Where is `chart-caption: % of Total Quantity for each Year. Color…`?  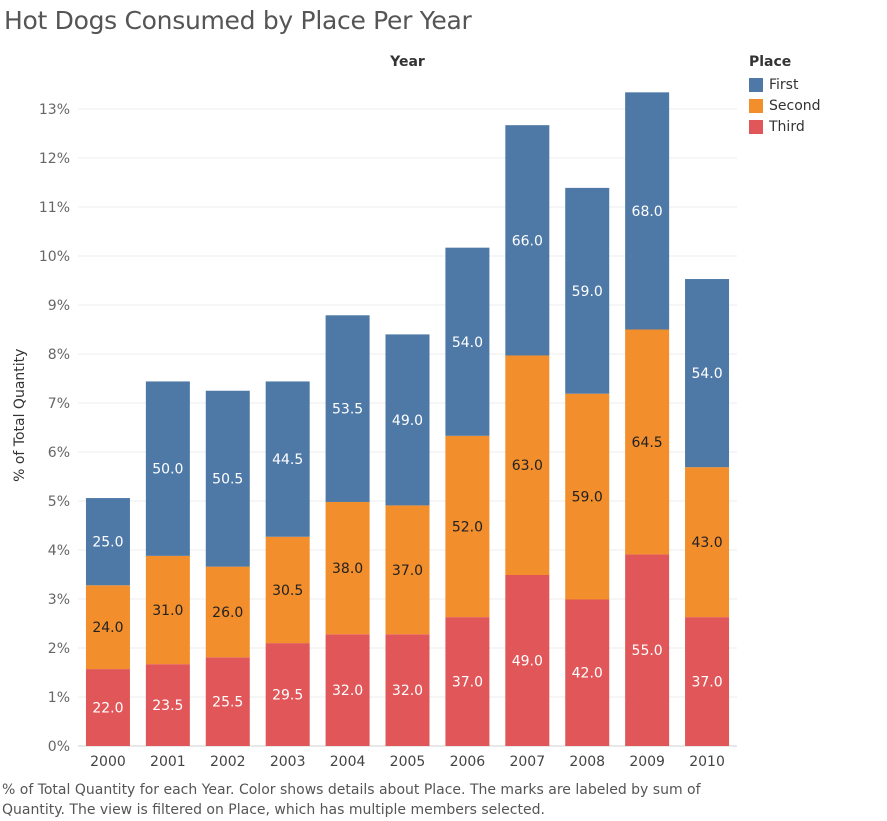 chart-caption: % of Total Quantity for each Year. Color… is located at coordinates (351, 800).